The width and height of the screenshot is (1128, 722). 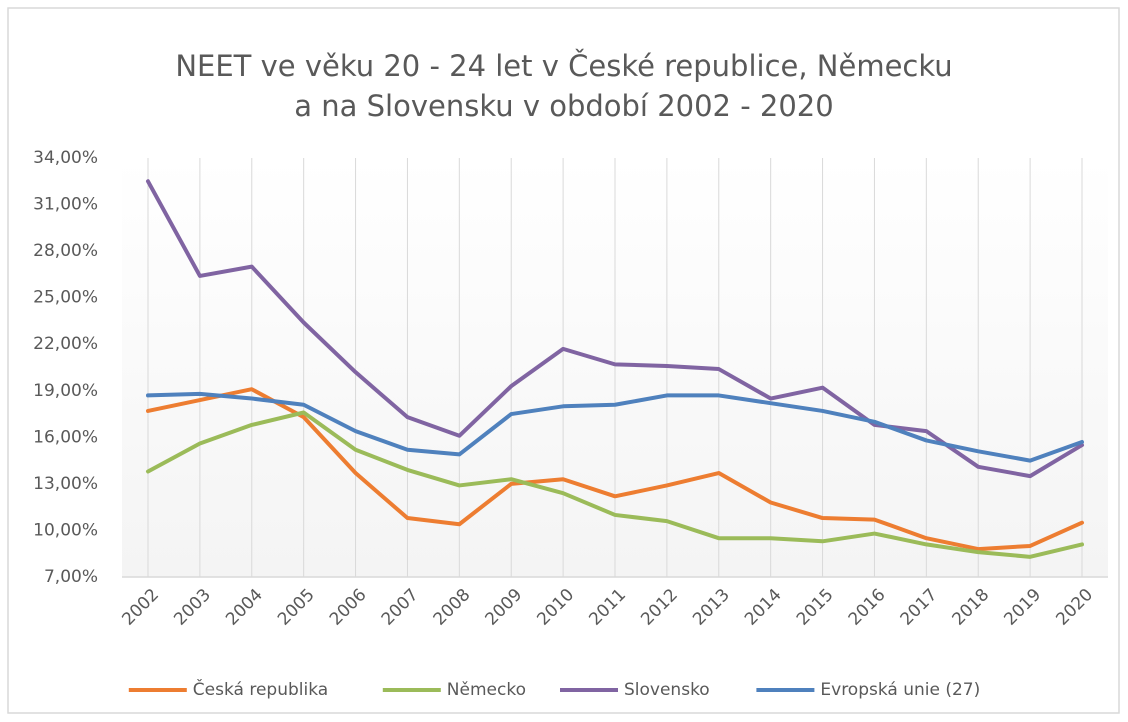 I want to click on series-line, so click(x=615, y=427).